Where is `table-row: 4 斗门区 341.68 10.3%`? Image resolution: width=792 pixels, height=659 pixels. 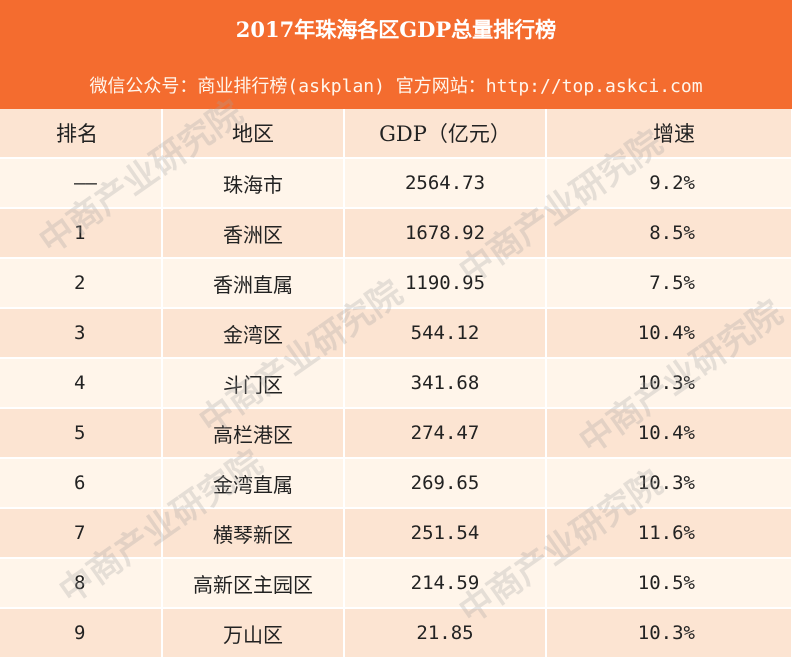 table-row: 4 斗门区 341.68 10.3% is located at coordinates (396, 383).